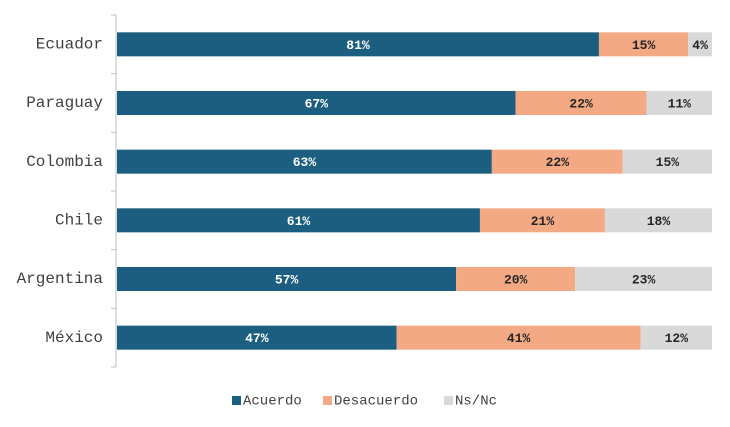  I want to click on data-label: 12%, so click(677, 338).